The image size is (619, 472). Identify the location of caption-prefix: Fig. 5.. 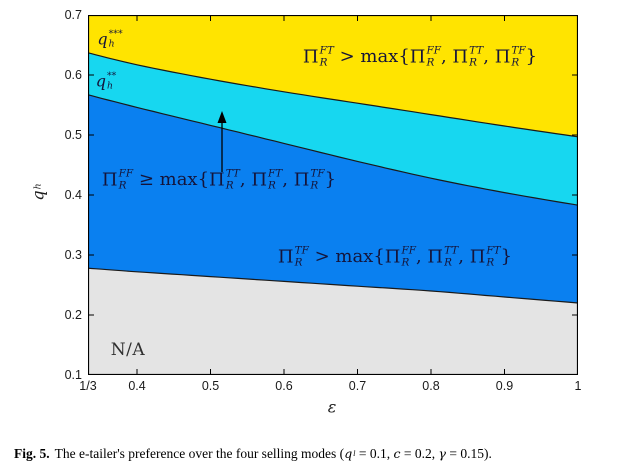
(32, 453).